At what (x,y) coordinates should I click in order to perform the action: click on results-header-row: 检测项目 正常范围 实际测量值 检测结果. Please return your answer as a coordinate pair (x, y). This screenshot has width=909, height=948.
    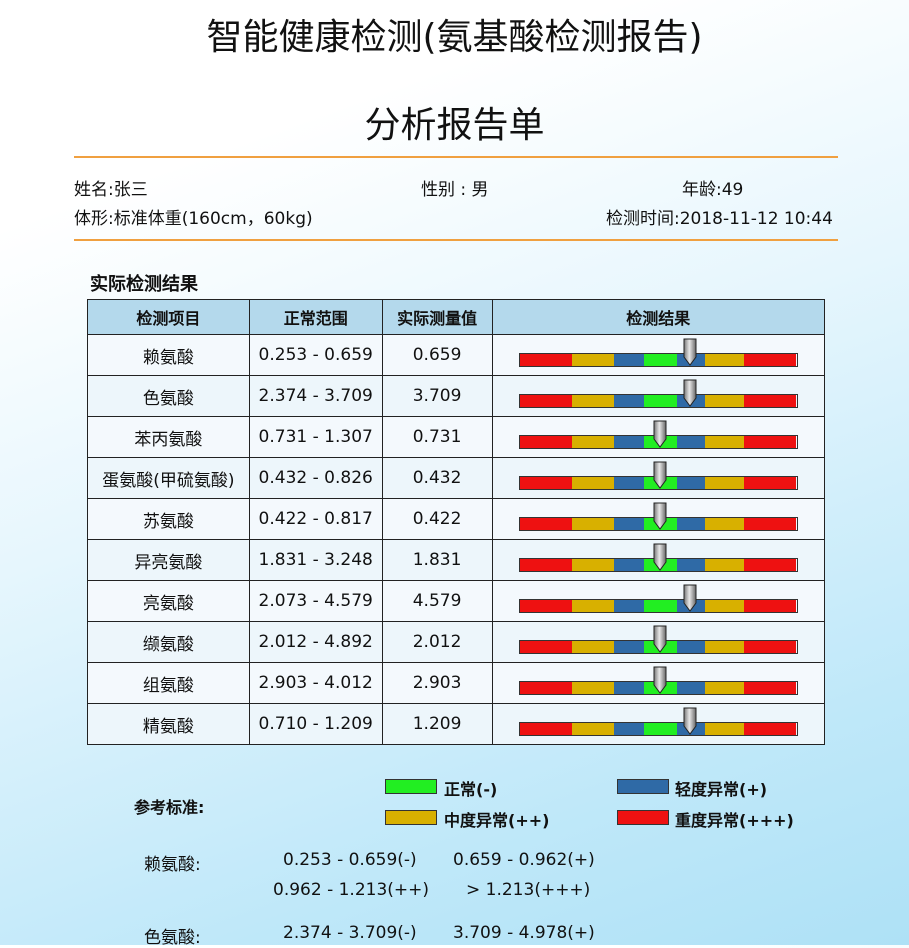
    Looking at the image, I should click on (456, 317).